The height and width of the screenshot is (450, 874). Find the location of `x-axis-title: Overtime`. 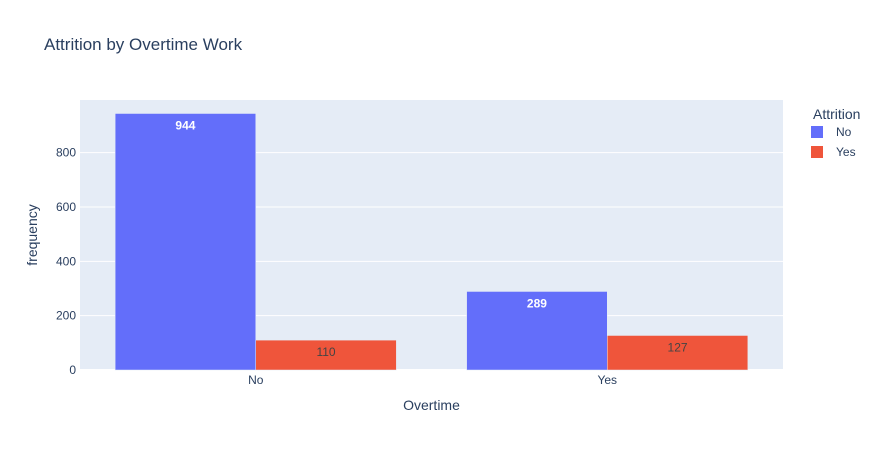

x-axis-title: Overtime is located at coordinates (431, 405).